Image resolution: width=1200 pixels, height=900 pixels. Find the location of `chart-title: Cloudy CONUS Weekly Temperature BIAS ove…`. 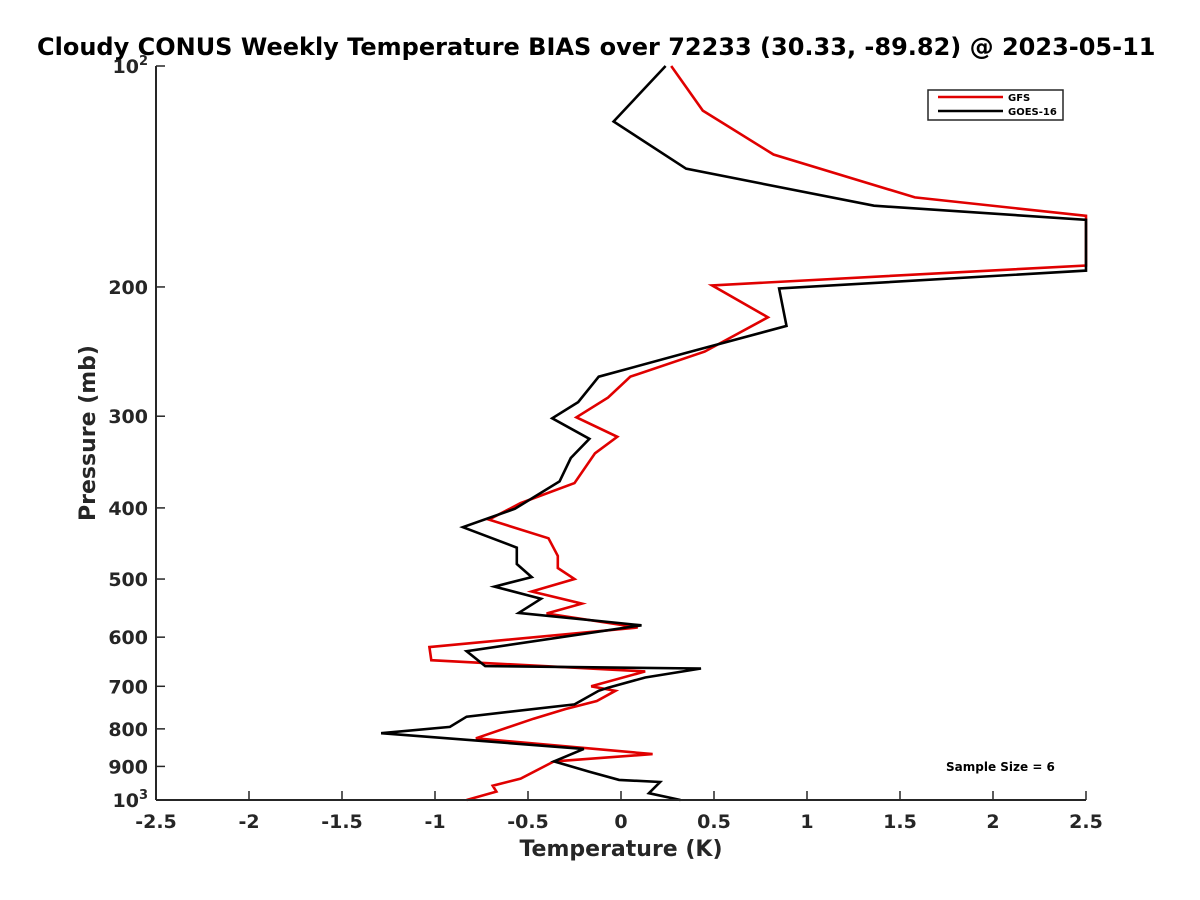

chart-title: Cloudy CONUS Weekly Temperature BIAS ove… is located at coordinates (596, 47).